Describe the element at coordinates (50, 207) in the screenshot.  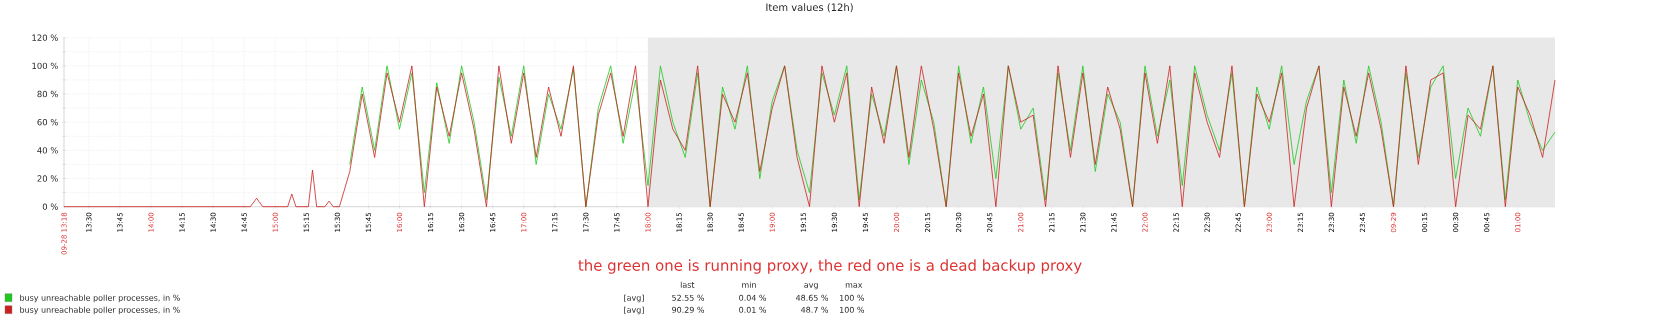
I see `y-tick-label: 0 %` at that location.